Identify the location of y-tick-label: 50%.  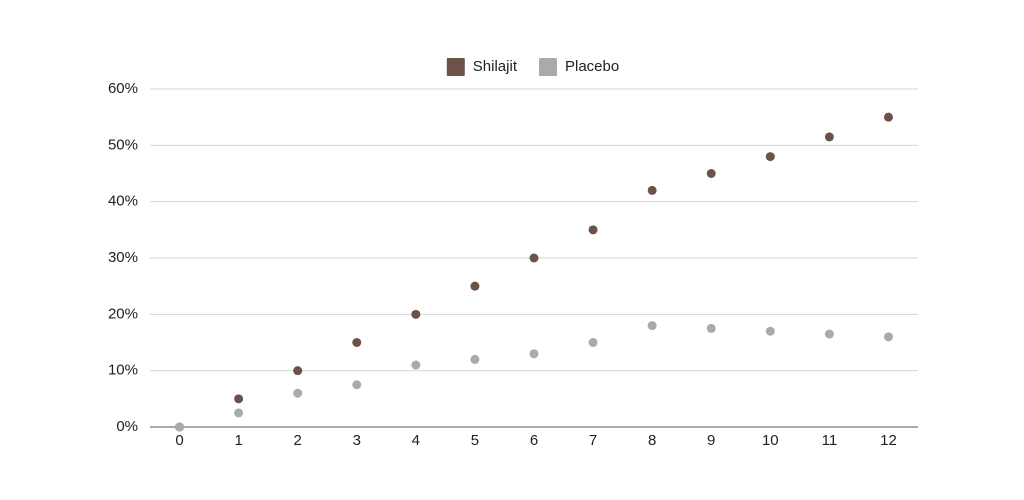
(123, 144).